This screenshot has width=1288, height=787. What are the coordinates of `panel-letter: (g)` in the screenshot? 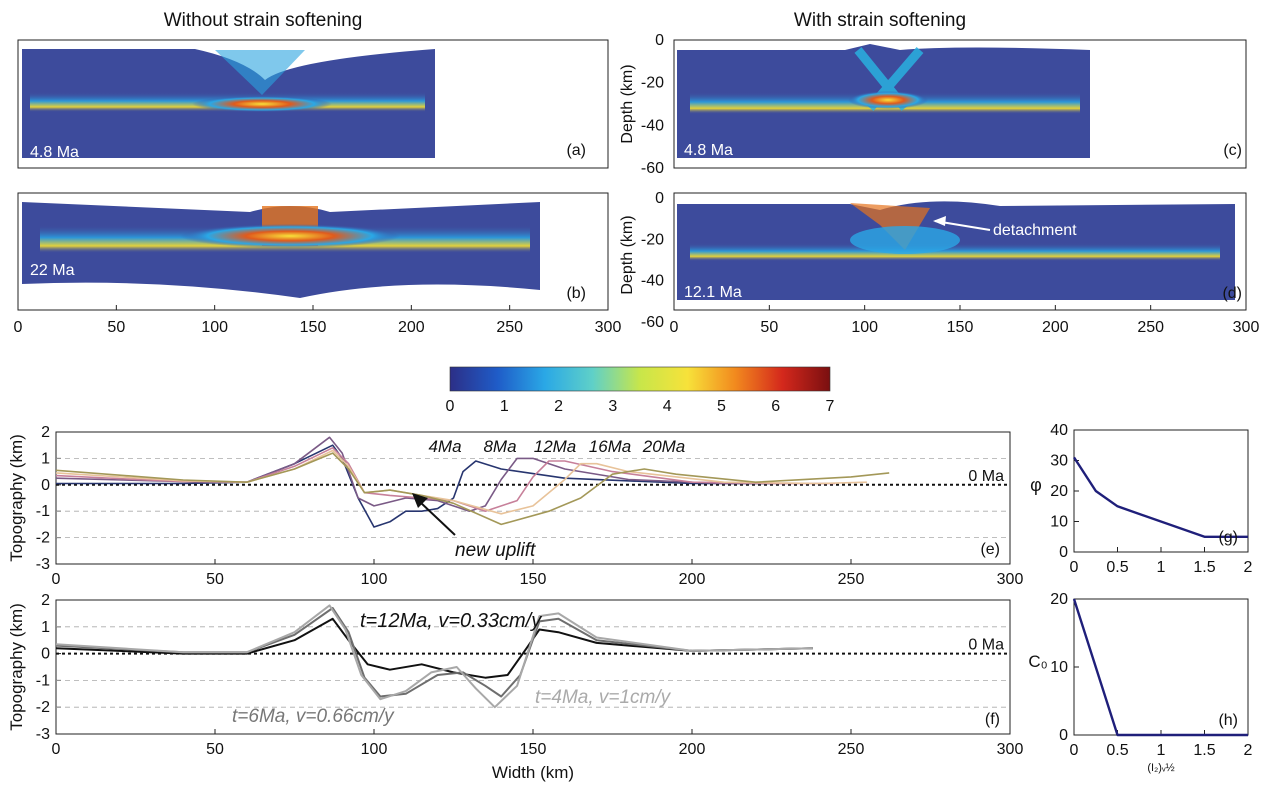 It's located at (1228, 537).